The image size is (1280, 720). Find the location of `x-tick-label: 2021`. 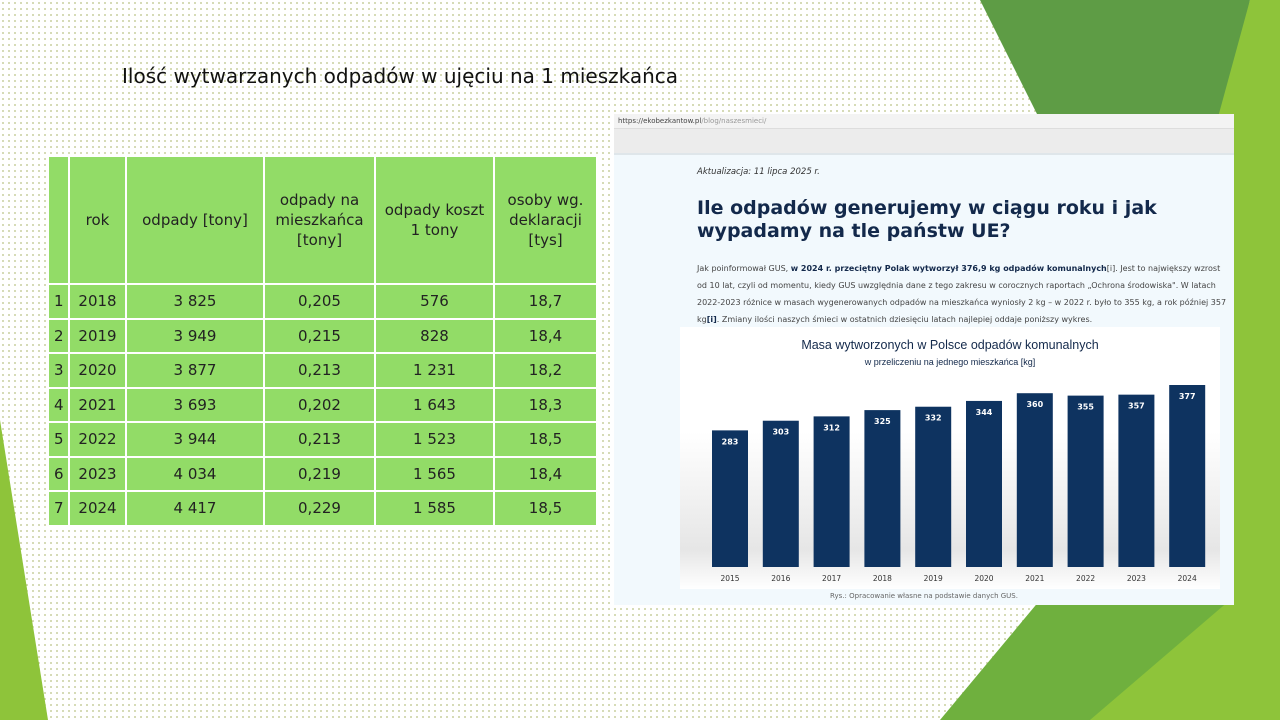

x-tick-label: 2021 is located at coordinates (1034, 578).